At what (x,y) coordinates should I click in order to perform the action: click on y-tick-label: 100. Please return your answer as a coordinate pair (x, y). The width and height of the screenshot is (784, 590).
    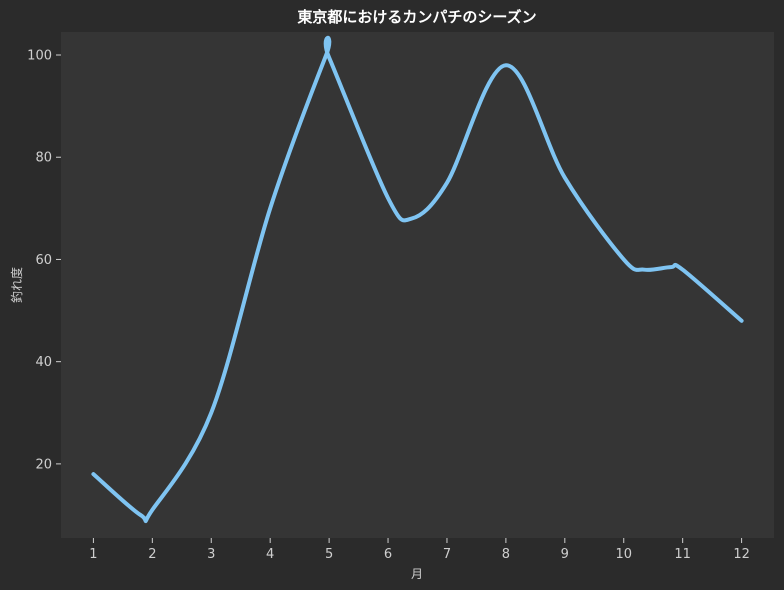
    Looking at the image, I should click on (39, 56).